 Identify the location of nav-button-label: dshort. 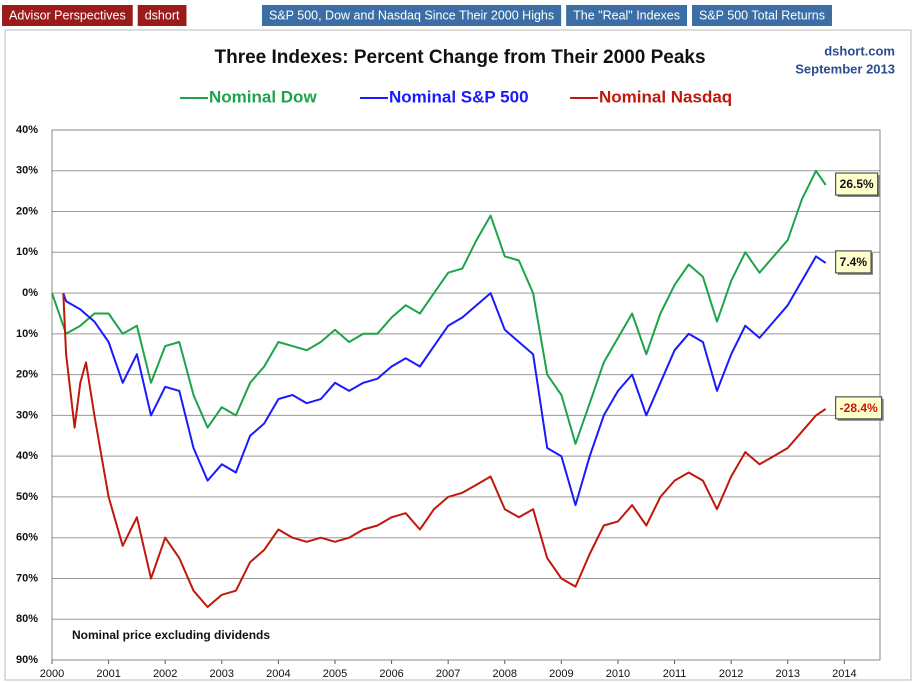
(162, 15).